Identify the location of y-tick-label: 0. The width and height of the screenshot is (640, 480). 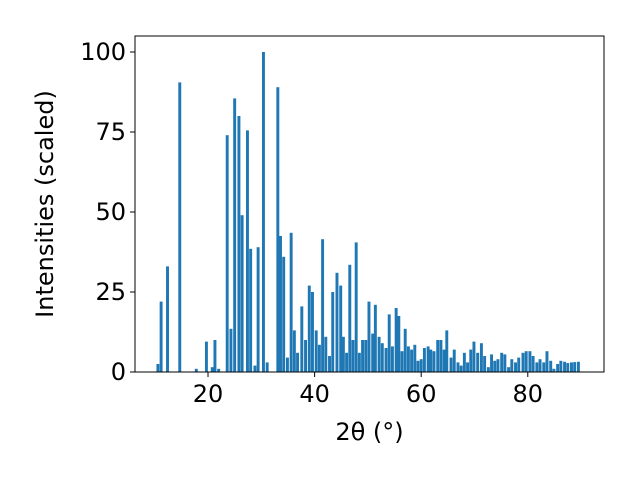
(118, 372).